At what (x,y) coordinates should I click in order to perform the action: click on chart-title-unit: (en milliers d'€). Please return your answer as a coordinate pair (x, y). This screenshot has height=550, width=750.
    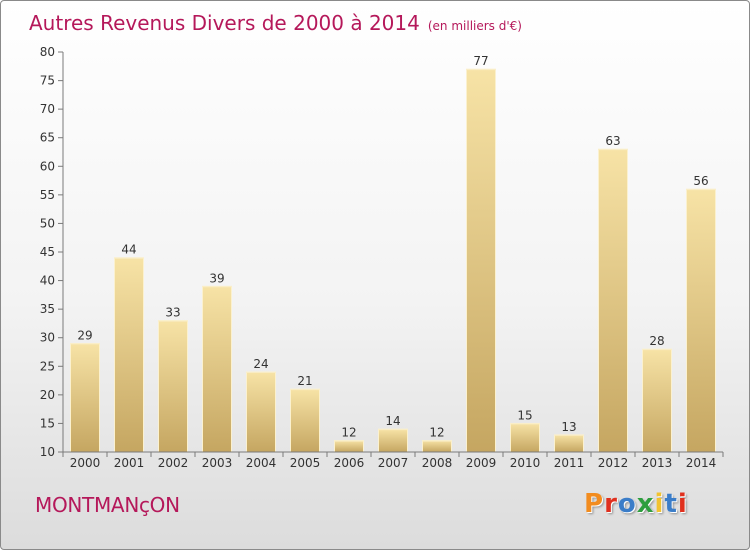
    Looking at the image, I should click on (474, 26).